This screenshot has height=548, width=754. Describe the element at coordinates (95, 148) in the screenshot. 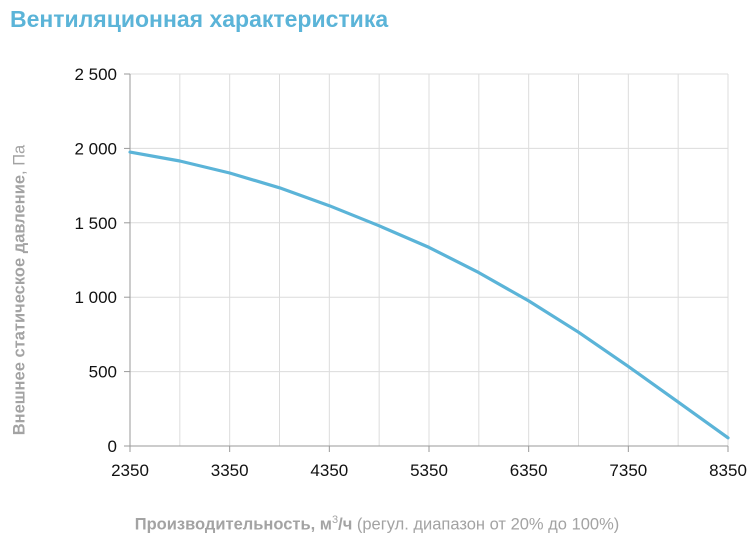

I see `y-tick-label: 2 000` at that location.